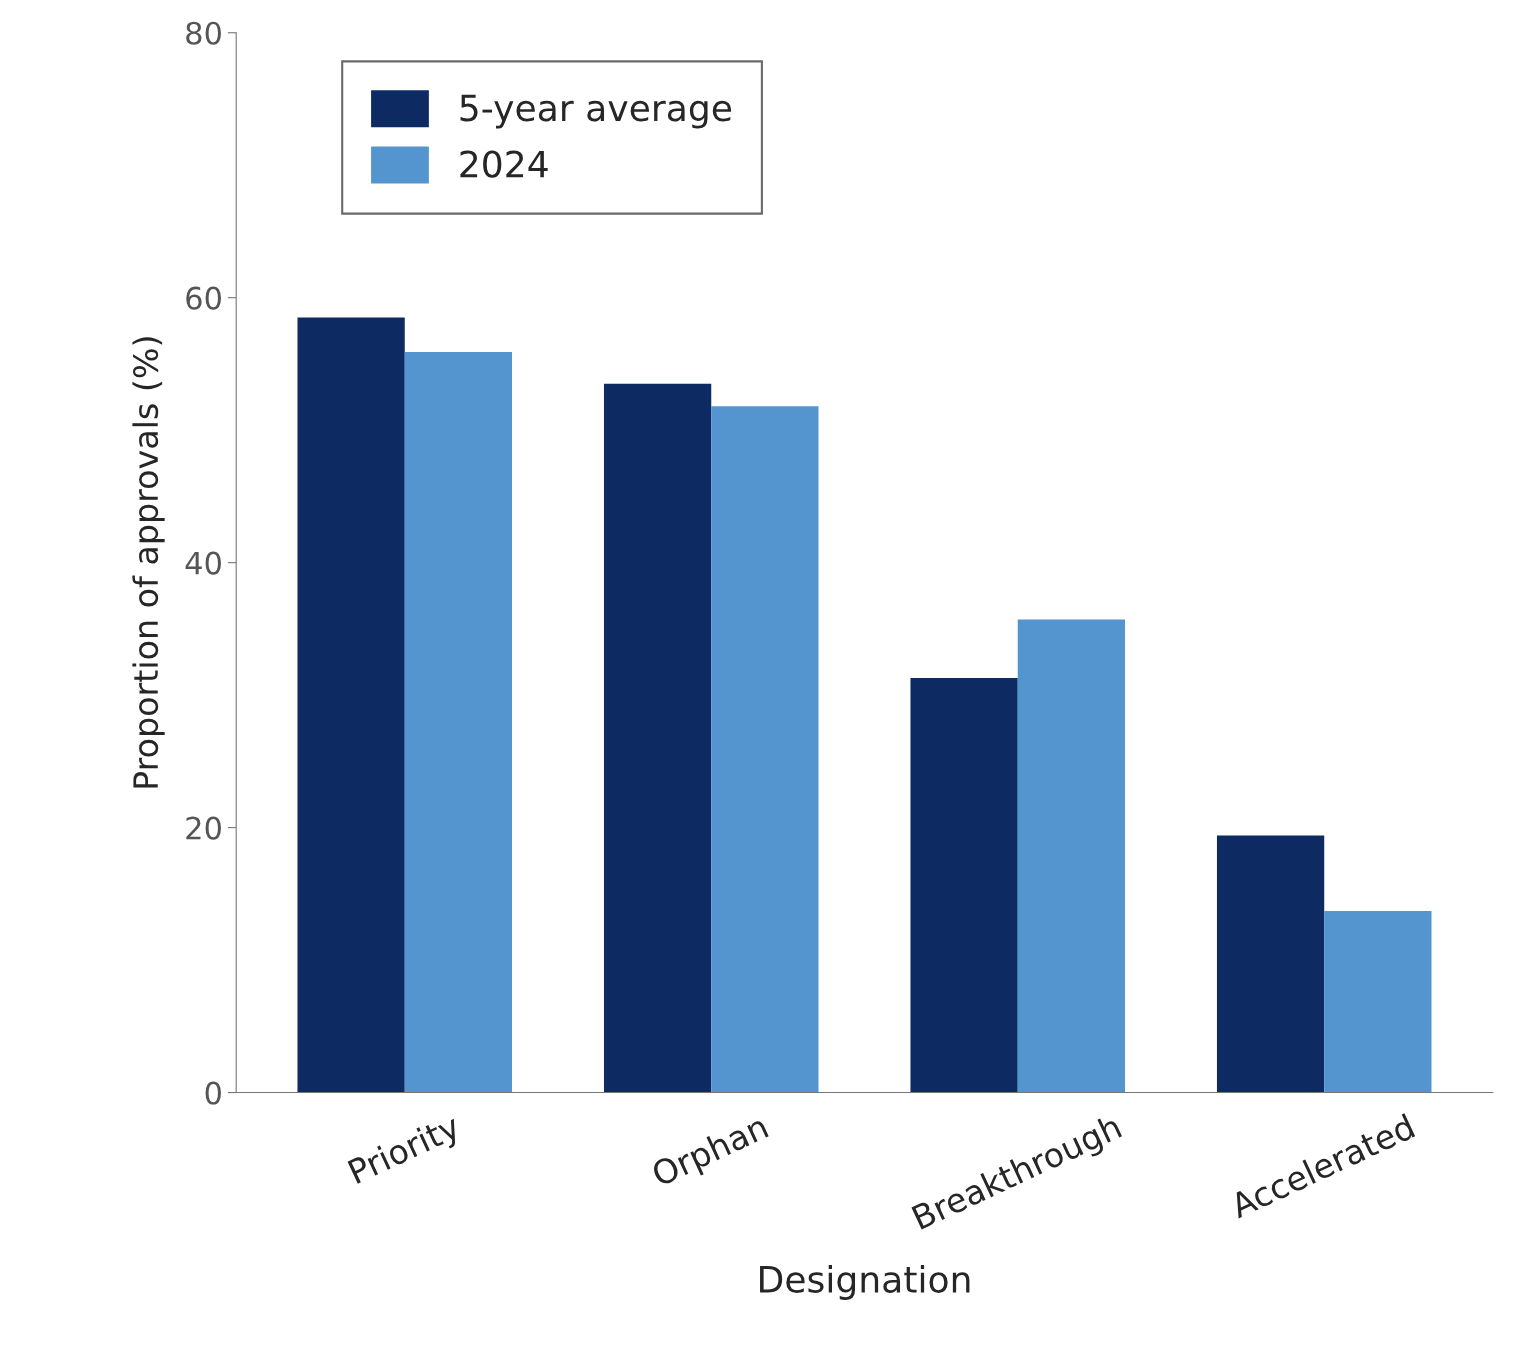 The image size is (1514, 1364). What do you see at coordinates (504, 164) in the screenshot?
I see `legend-label: 2024` at bounding box center [504, 164].